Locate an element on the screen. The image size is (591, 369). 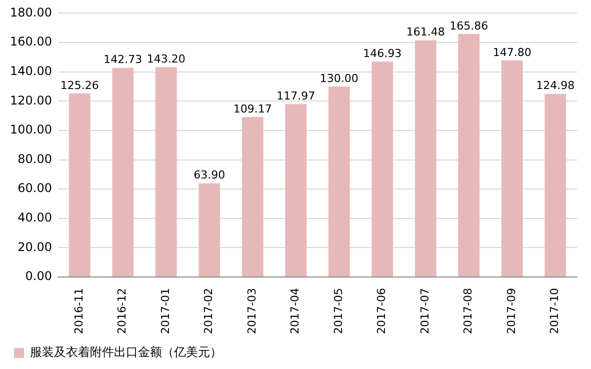
data-label: 63.90 is located at coordinates (210, 175).